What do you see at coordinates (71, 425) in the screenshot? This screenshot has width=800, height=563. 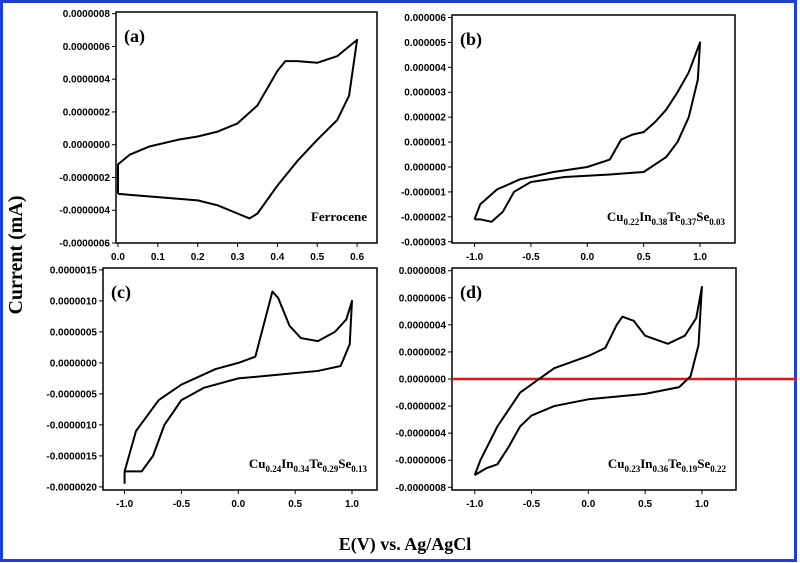 I see `y-tick-label: -0.0000010` at bounding box center [71, 425].